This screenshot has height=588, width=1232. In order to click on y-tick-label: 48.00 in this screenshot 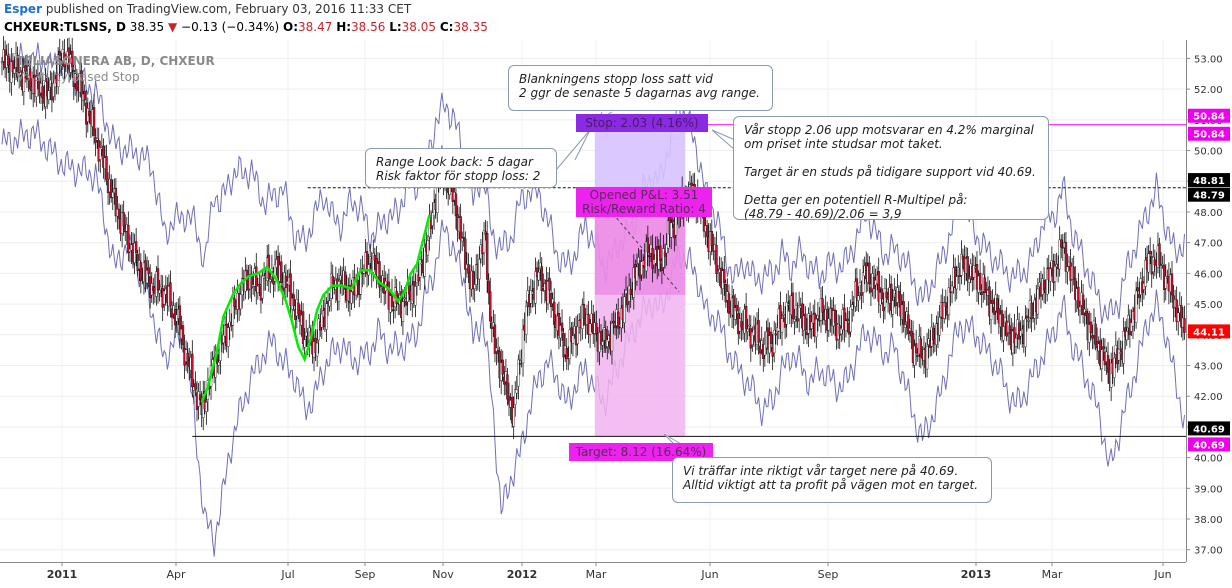, I will do `click(1208, 213)`.